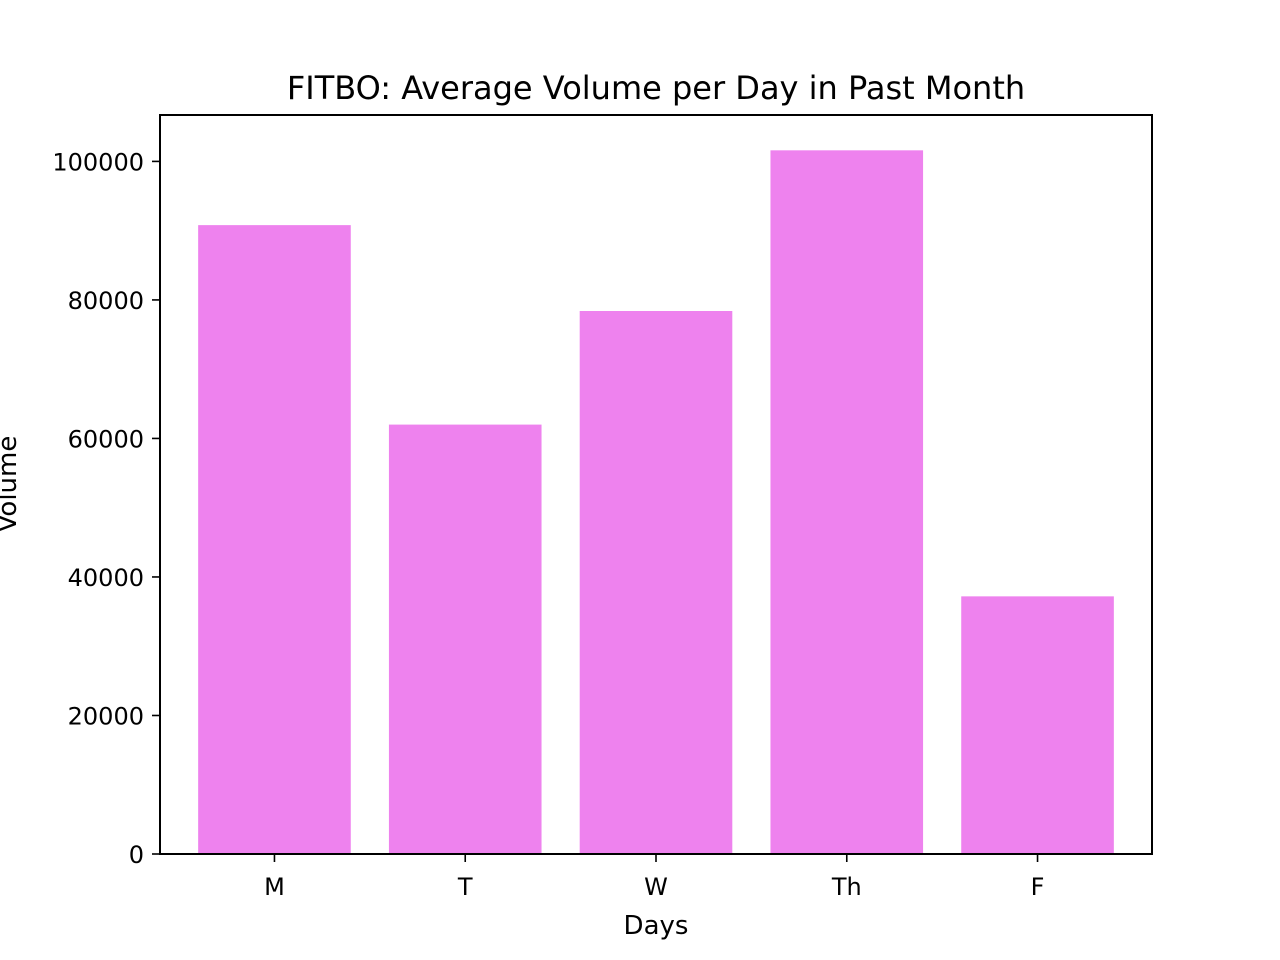 This screenshot has width=1280, height=960. I want to click on y-axis-ticks: 0 20000 40000 60000 80000 100000, so click(106, 508).